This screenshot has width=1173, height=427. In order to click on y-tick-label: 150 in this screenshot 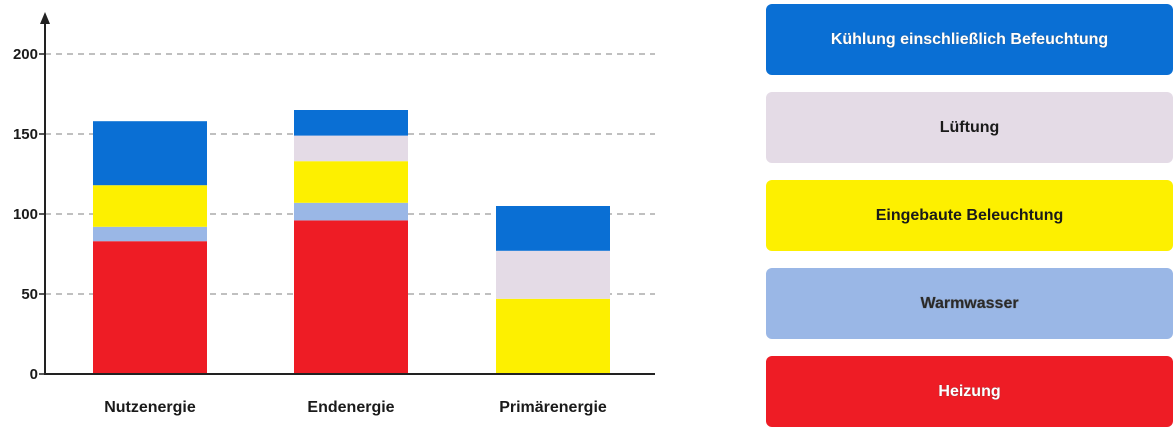, I will do `click(25, 134)`.